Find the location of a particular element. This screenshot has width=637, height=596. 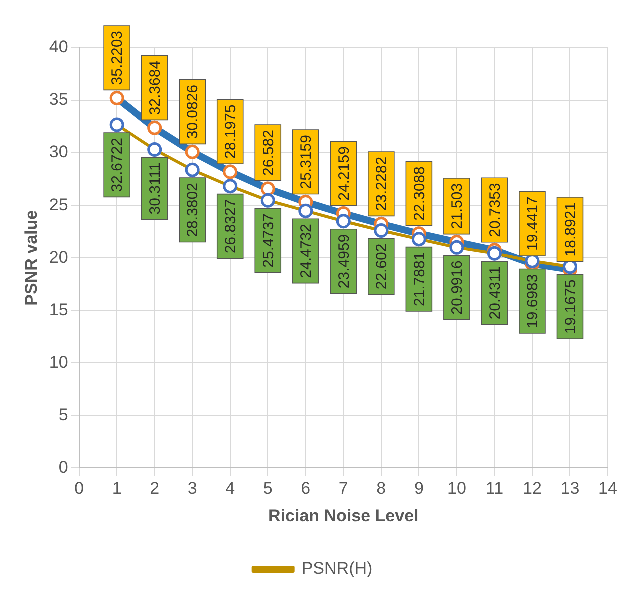

data-label: 28.3802 is located at coordinates (193, 210).